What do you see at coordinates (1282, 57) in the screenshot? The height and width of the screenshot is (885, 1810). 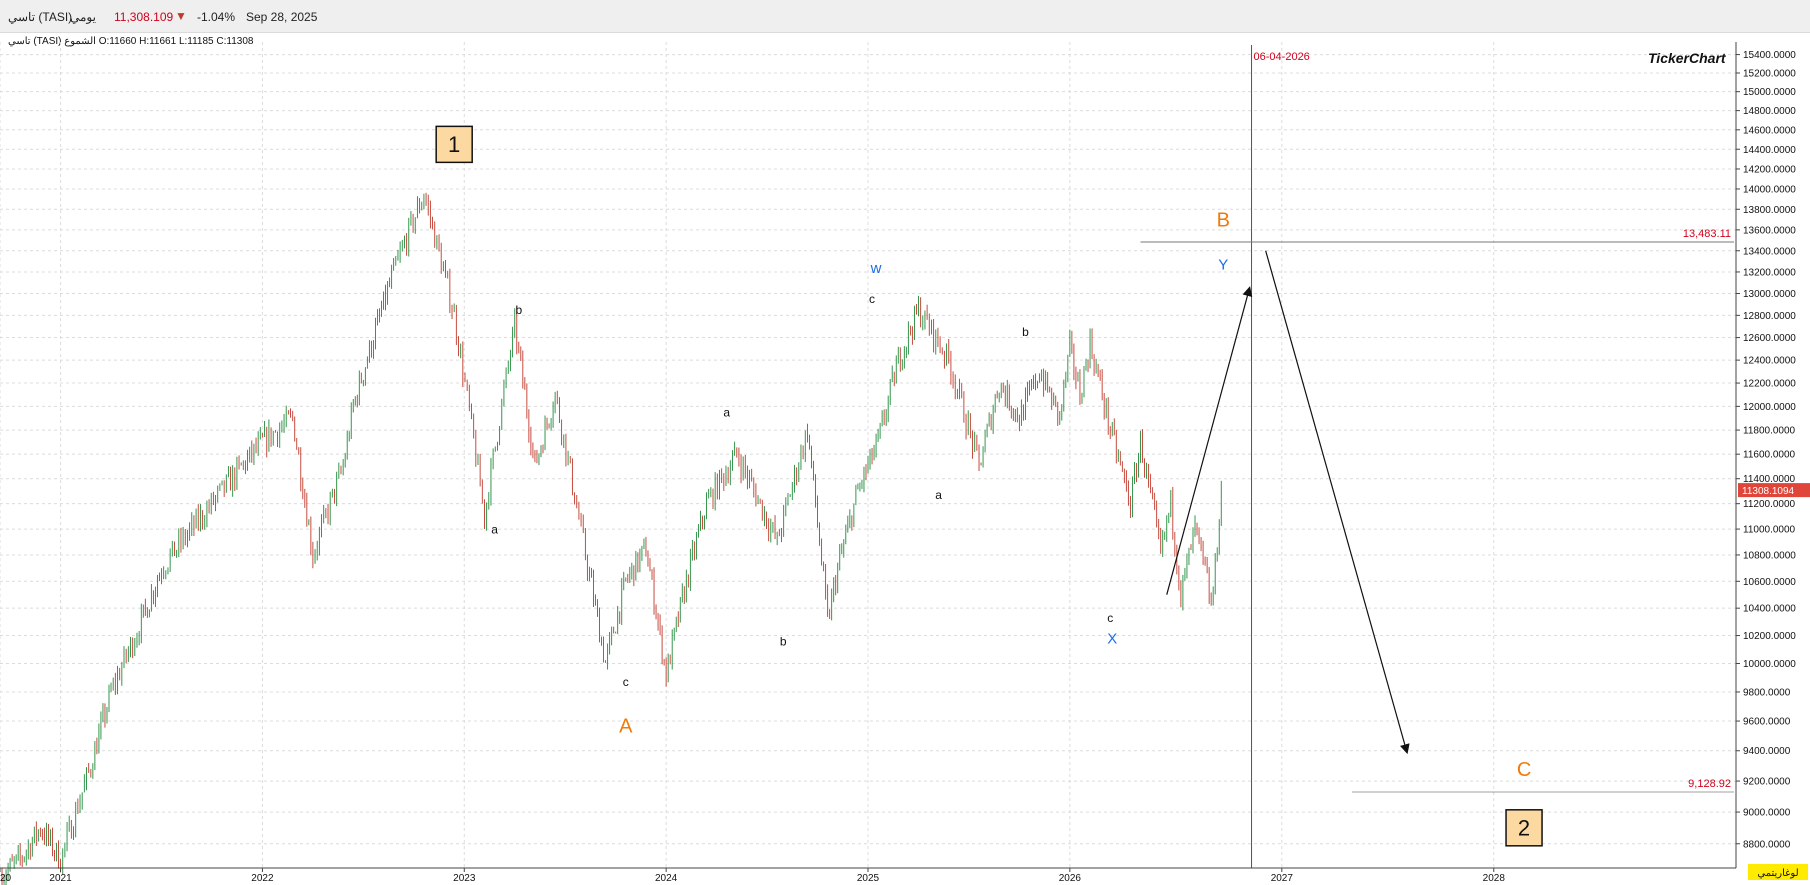 I see `date-marker-label: 06-04-2026` at bounding box center [1282, 57].